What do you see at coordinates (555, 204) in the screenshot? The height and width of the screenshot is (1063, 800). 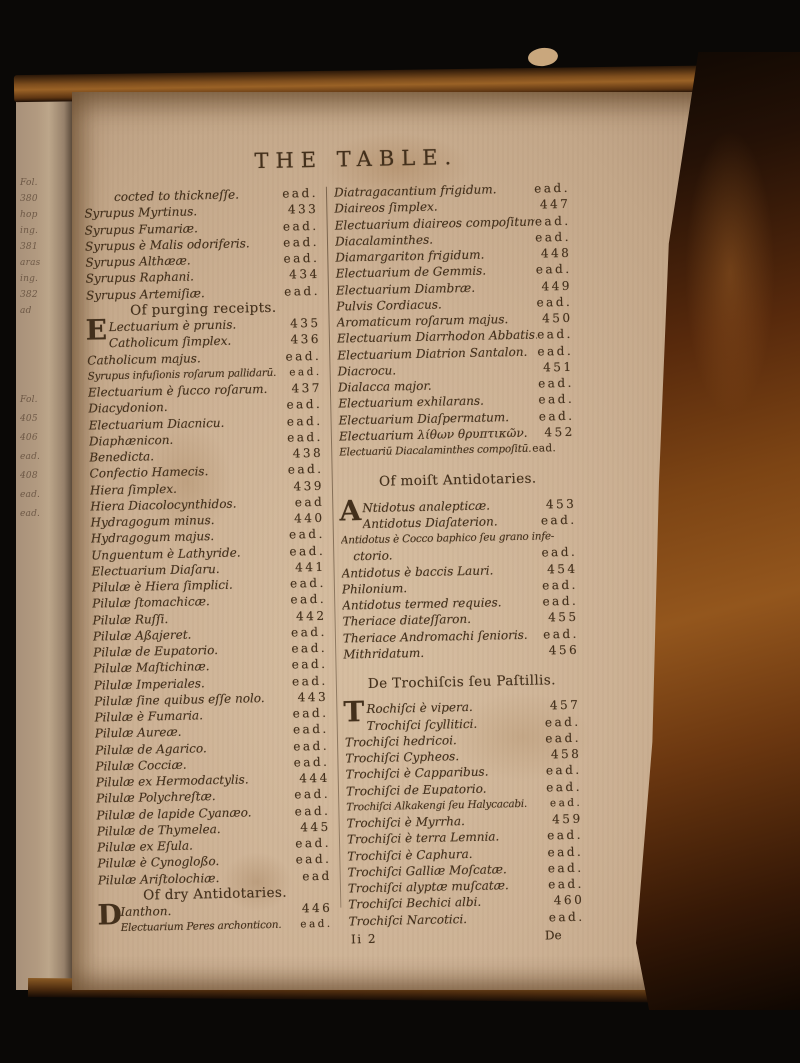 I see `entry-page-number: 447` at bounding box center [555, 204].